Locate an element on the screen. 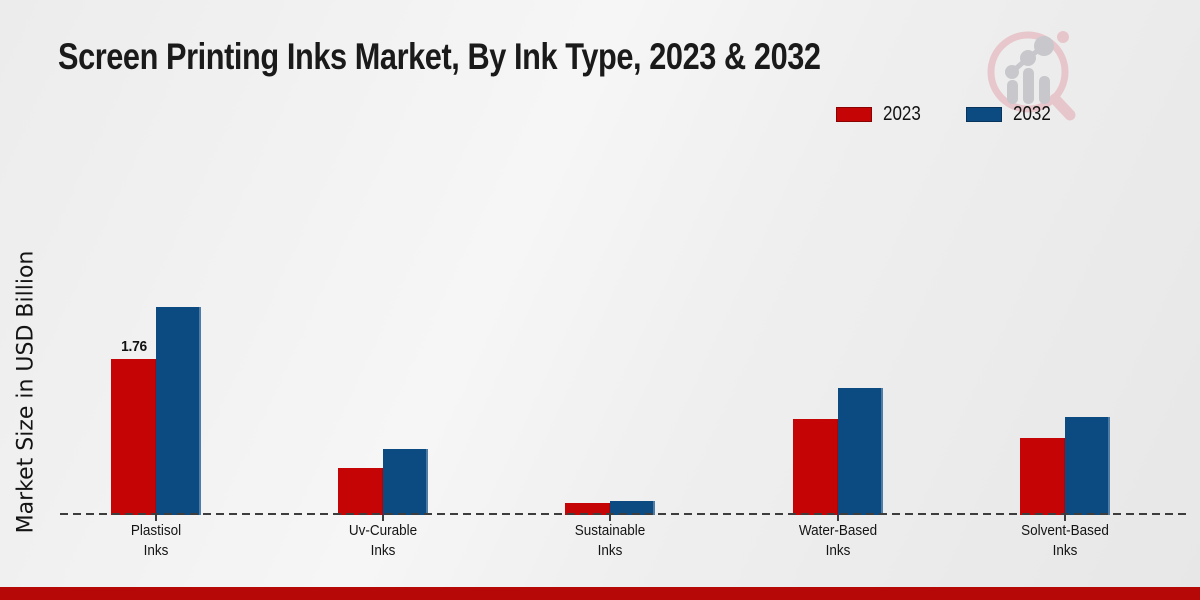 The image size is (1200, 600). bar-2032-plastisol-inks is located at coordinates (178, 411).